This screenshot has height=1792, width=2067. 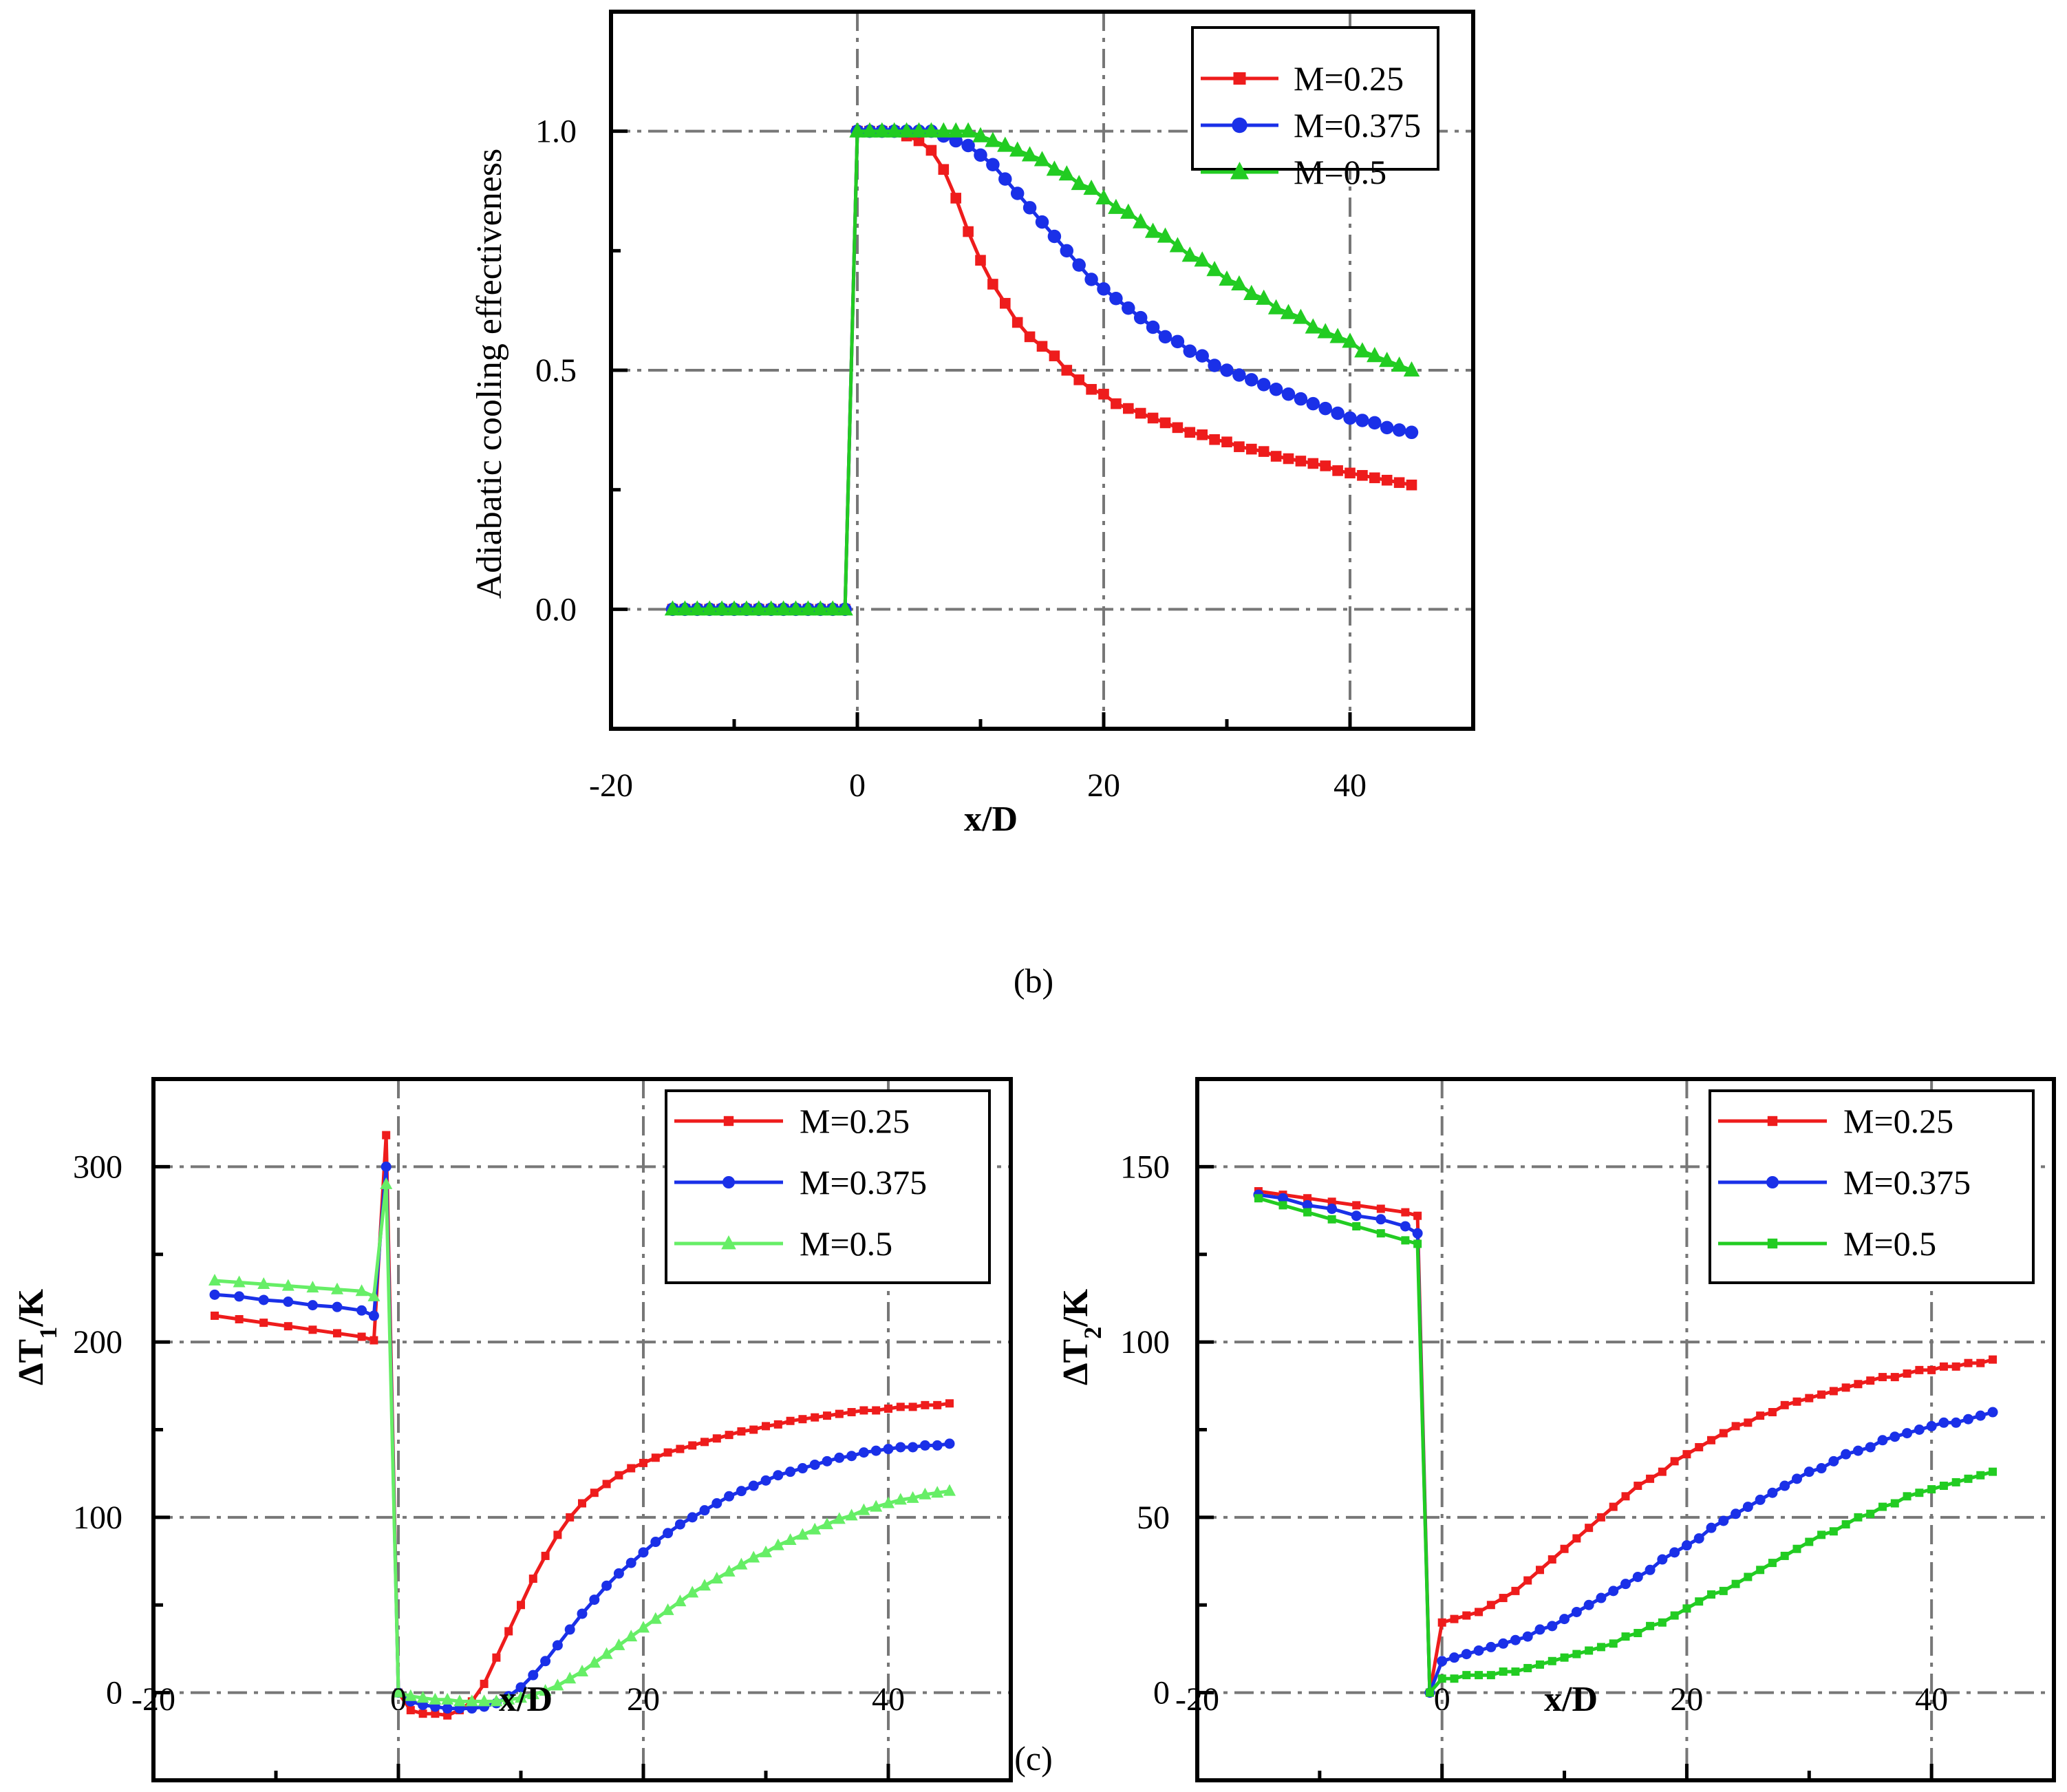 What do you see at coordinates (98, 1167) in the screenshot?
I see `y-tick-label: 300` at bounding box center [98, 1167].